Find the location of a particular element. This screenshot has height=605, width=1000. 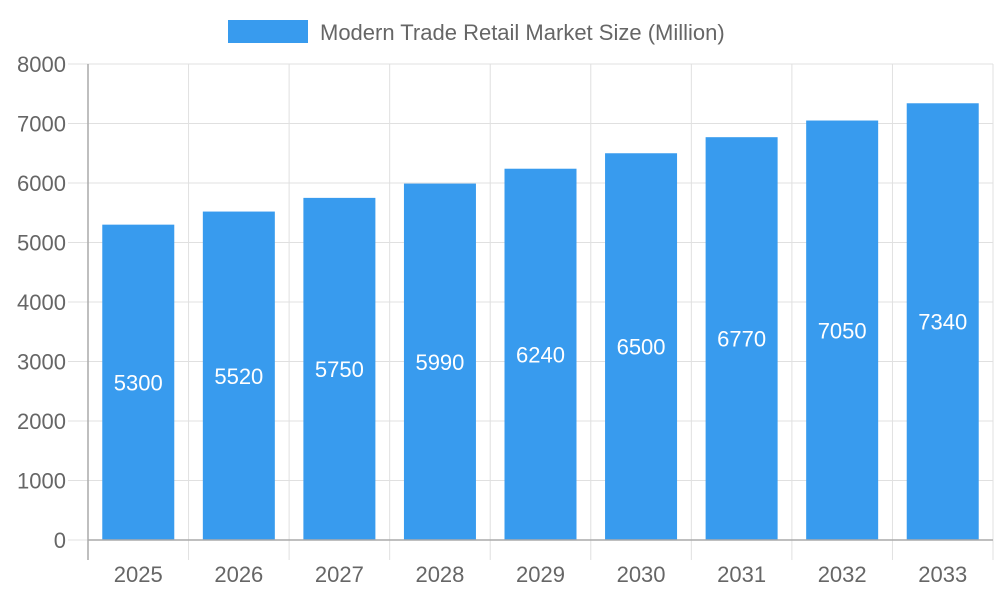

bar-data-label: 7340 is located at coordinates (942, 322).